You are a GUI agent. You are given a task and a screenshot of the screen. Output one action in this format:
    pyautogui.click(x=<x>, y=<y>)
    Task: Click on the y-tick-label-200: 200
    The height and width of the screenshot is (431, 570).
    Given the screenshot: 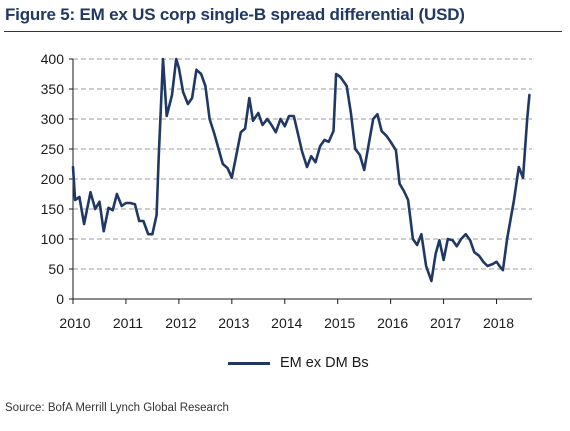 What is the action you would take?
    pyautogui.click(x=53, y=179)
    